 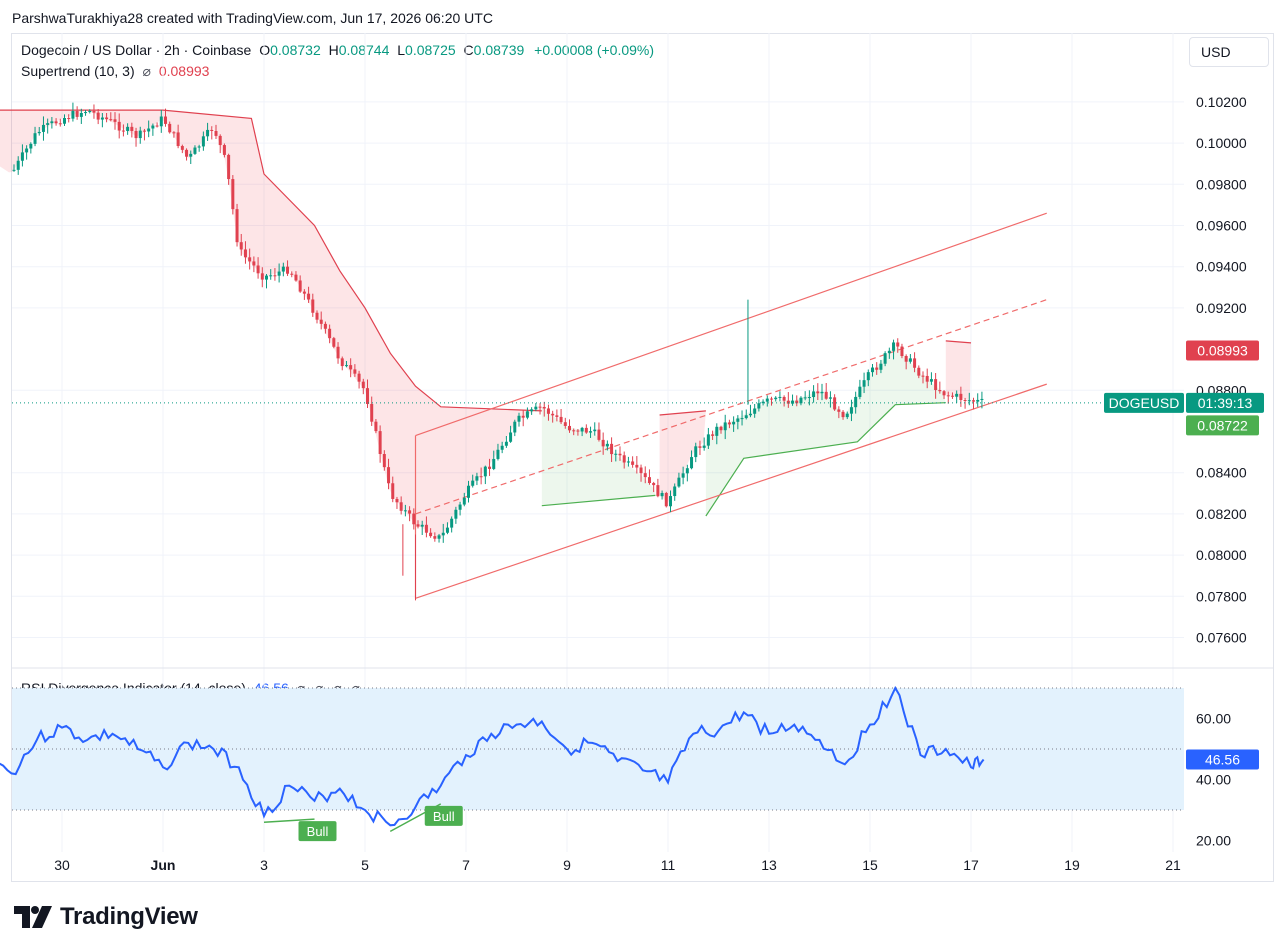 I want to click on visibility-icon: ⌀, so click(x=146, y=71).